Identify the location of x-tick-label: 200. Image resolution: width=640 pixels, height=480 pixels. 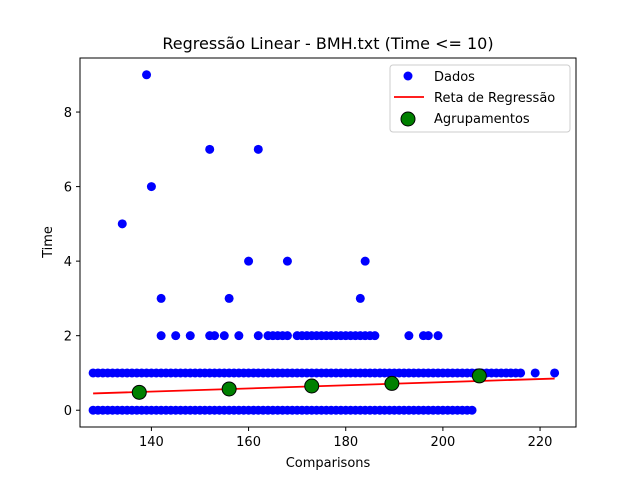
(442, 442).